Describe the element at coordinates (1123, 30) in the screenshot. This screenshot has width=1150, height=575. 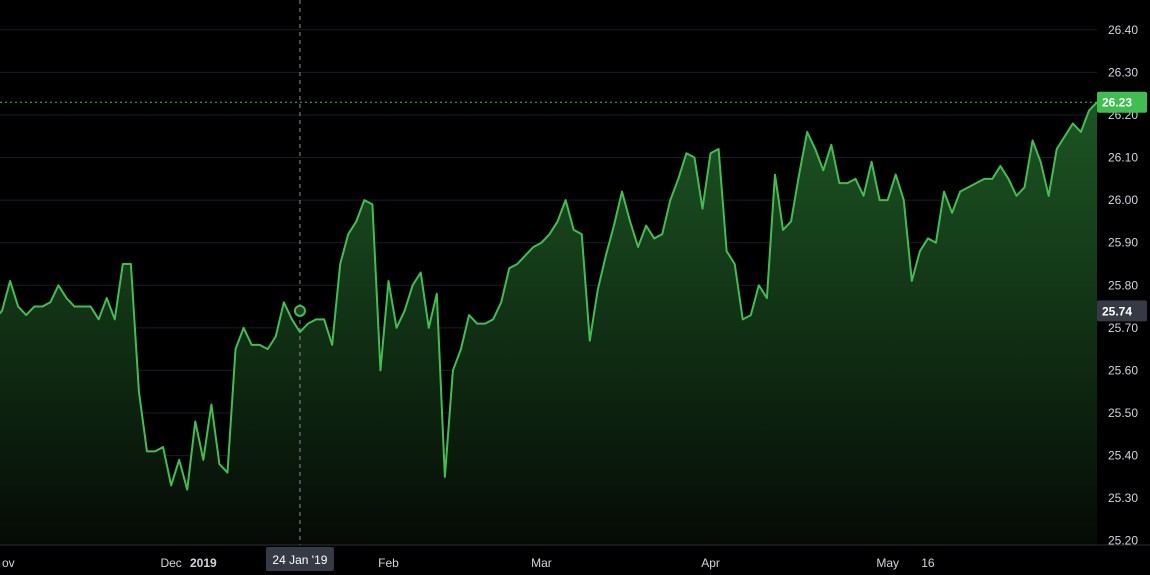
I see `price-tick-label: 26.40` at that location.